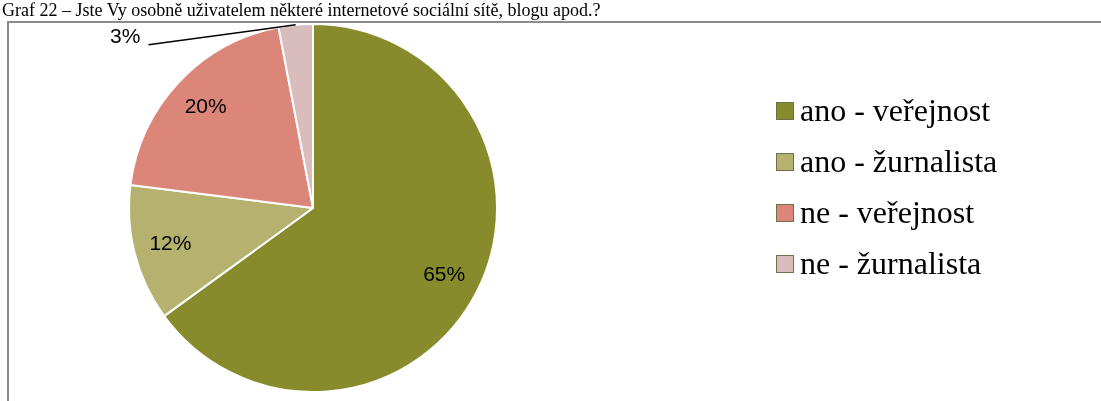 Image resolution: width=1101 pixels, height=401 pixels. I want to click on legend-label: ne - žurnalista, so click(891, 263).